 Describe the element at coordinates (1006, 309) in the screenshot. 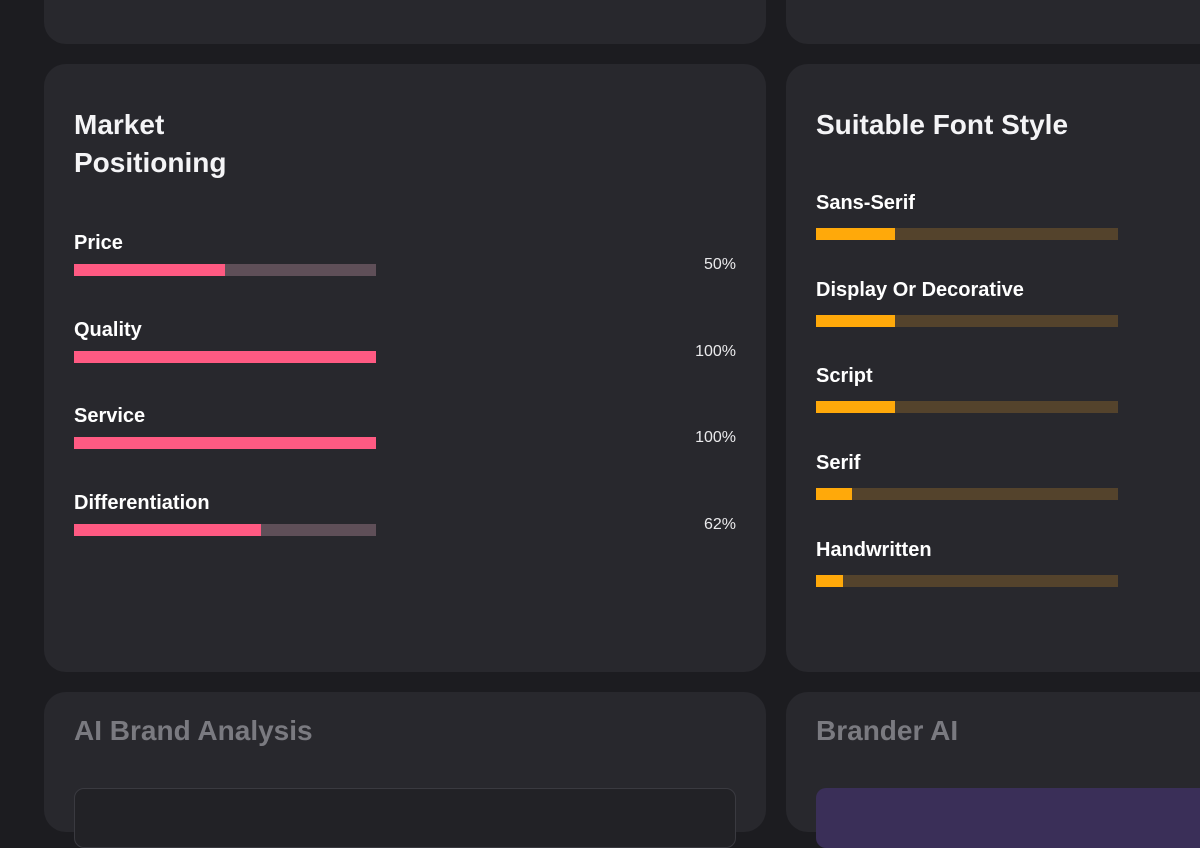

I see `font-style-display: Display Or Decorative` at that location.